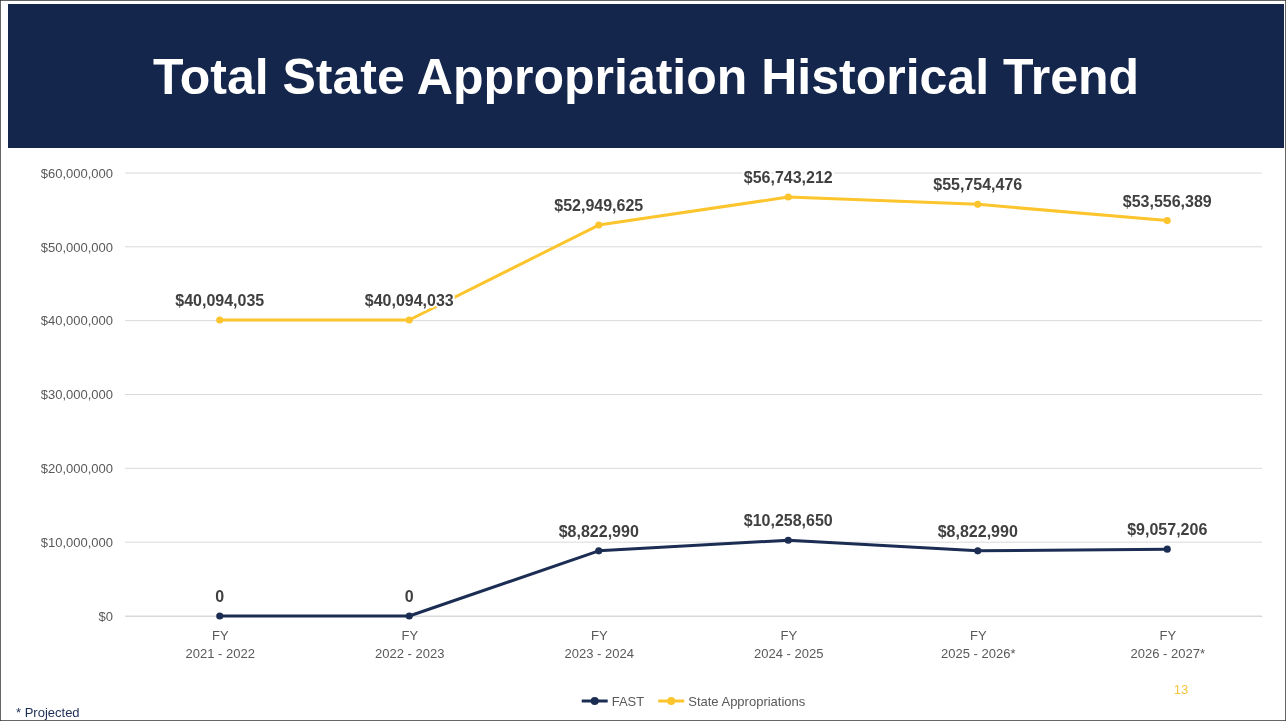 The height and width of the screenshot is (721, 1286). What do you see at coordinates (788, 521) in the screenshot?
I see `data-label: $10,258,650` at bounding box center [788, 521].